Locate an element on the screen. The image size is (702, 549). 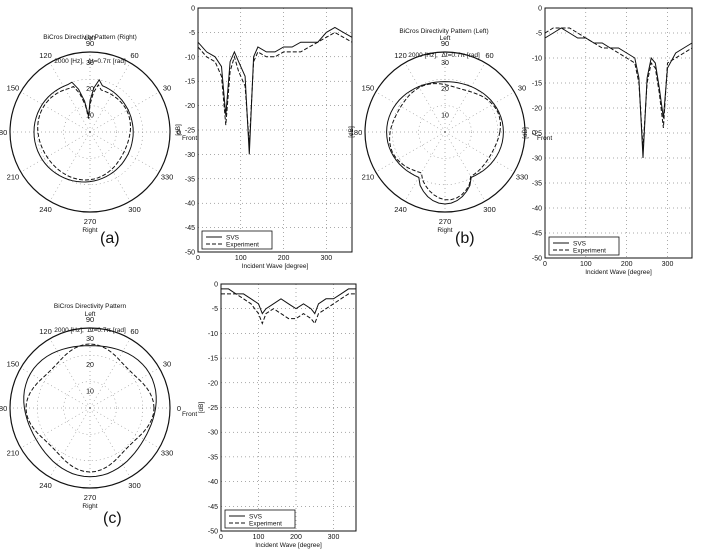
polar-title-line1: BiCros Directivity Pattern (Left) is located at coordinates (444, 31).